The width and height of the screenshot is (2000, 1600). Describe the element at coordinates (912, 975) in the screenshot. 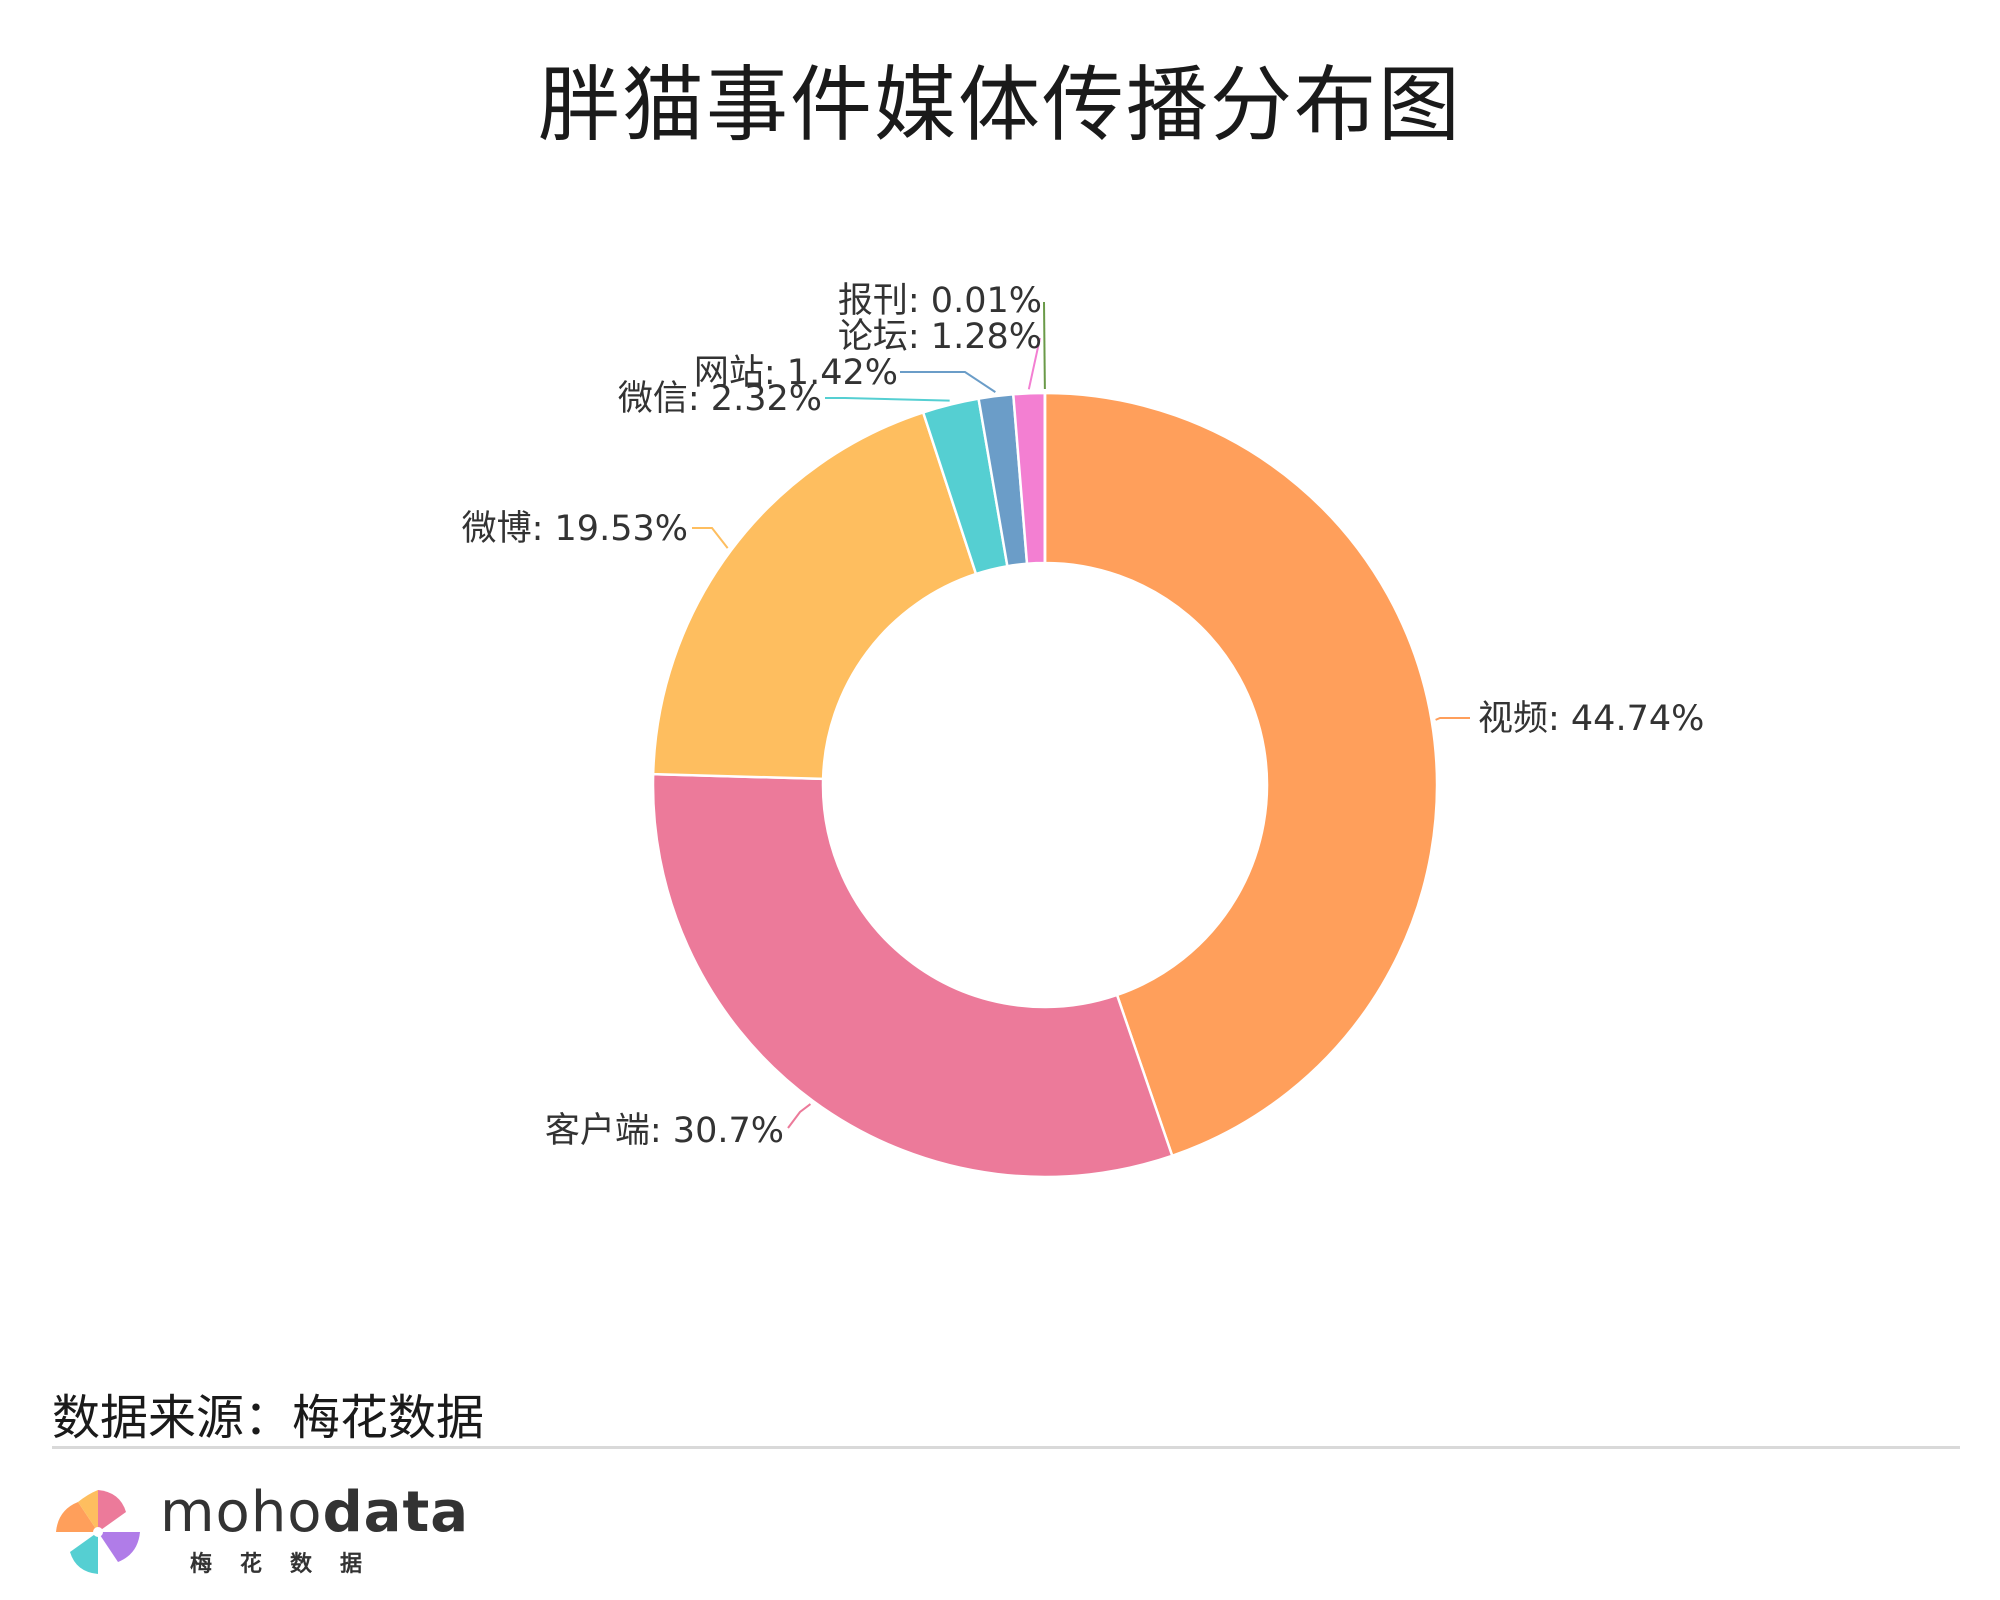

I see `donut-slice-e5aea2e688b7e7abaf` at that location.